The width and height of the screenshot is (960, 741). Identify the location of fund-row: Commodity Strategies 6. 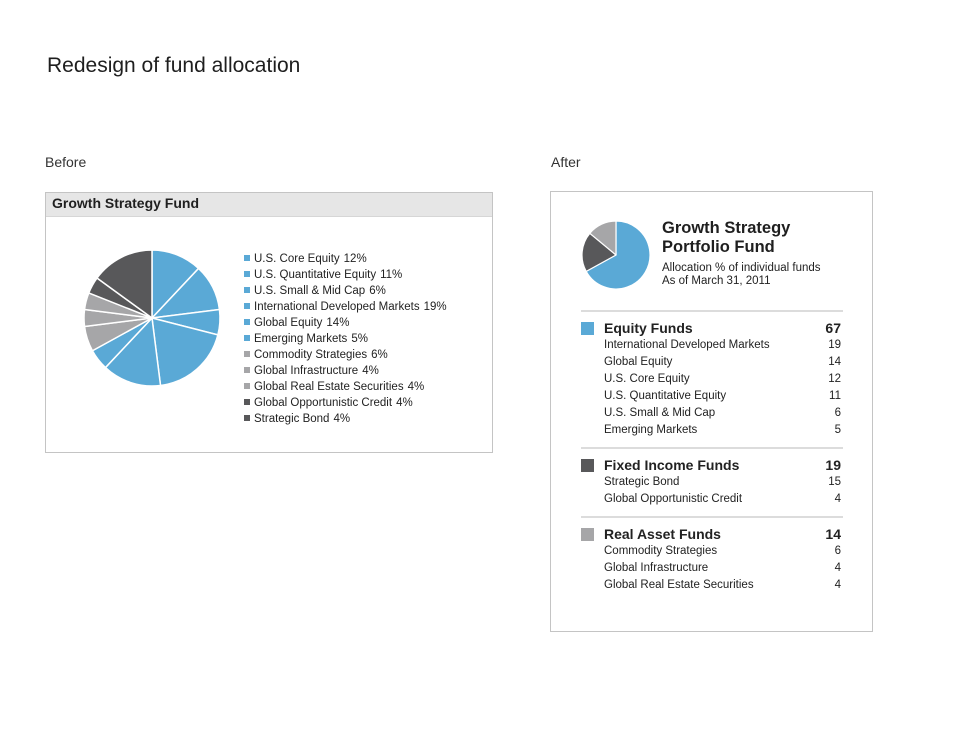
(712, 551).